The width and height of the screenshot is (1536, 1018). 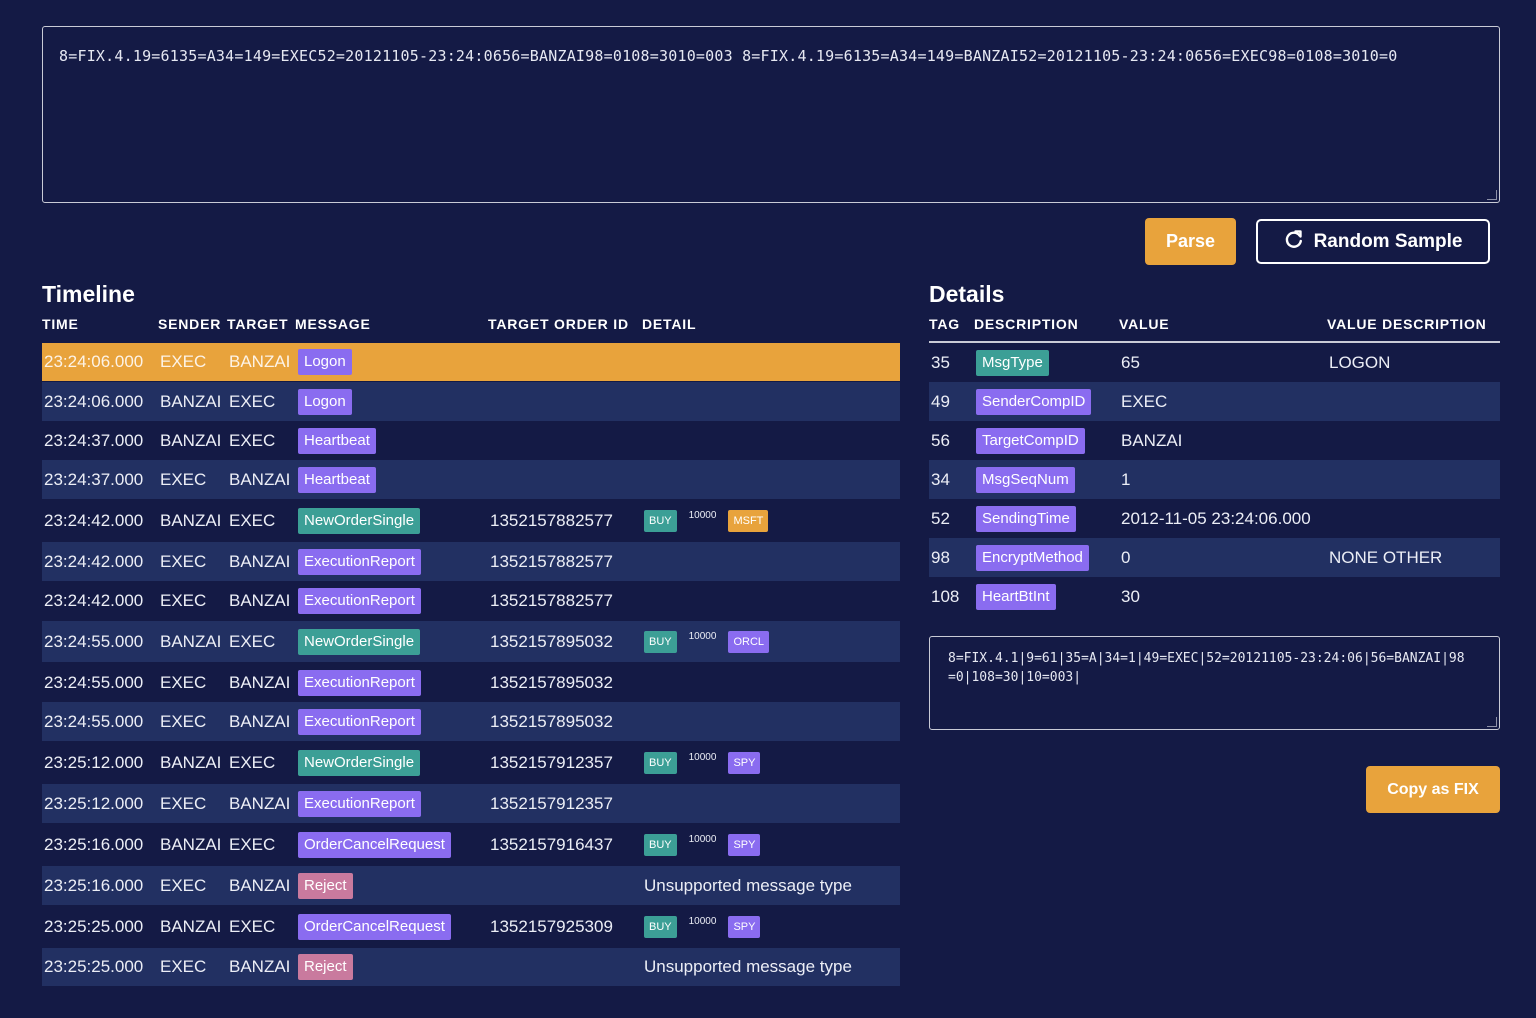 I want to click on message-type-tag: OrderCancelRequest, so click(x=374, y=926).